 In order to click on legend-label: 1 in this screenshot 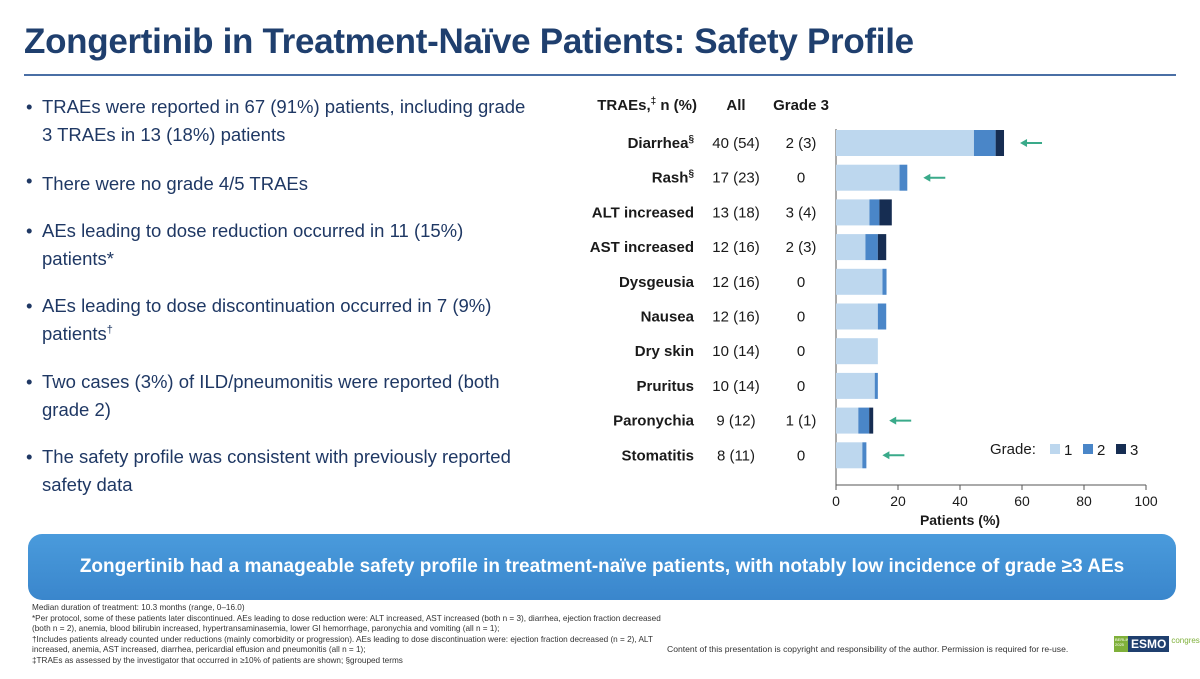, I will do `click(1068, 450)`.